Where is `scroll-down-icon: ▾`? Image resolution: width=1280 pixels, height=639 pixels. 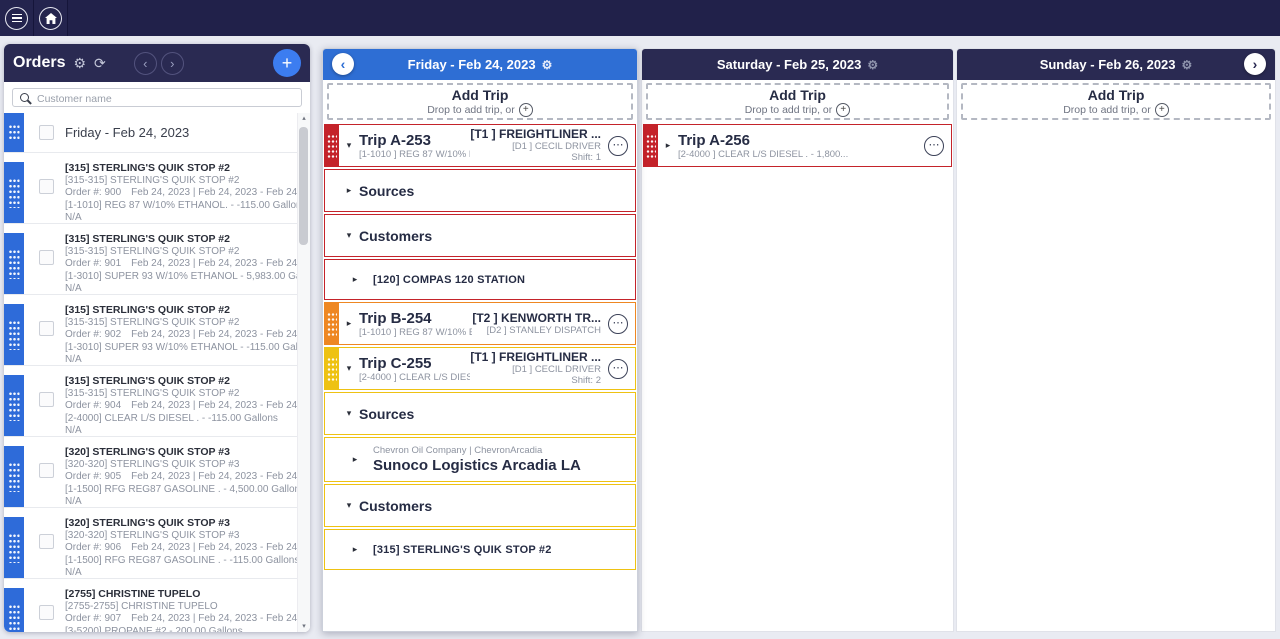
scroll-down-icon: ▾ is located at coordinates (304, 626).